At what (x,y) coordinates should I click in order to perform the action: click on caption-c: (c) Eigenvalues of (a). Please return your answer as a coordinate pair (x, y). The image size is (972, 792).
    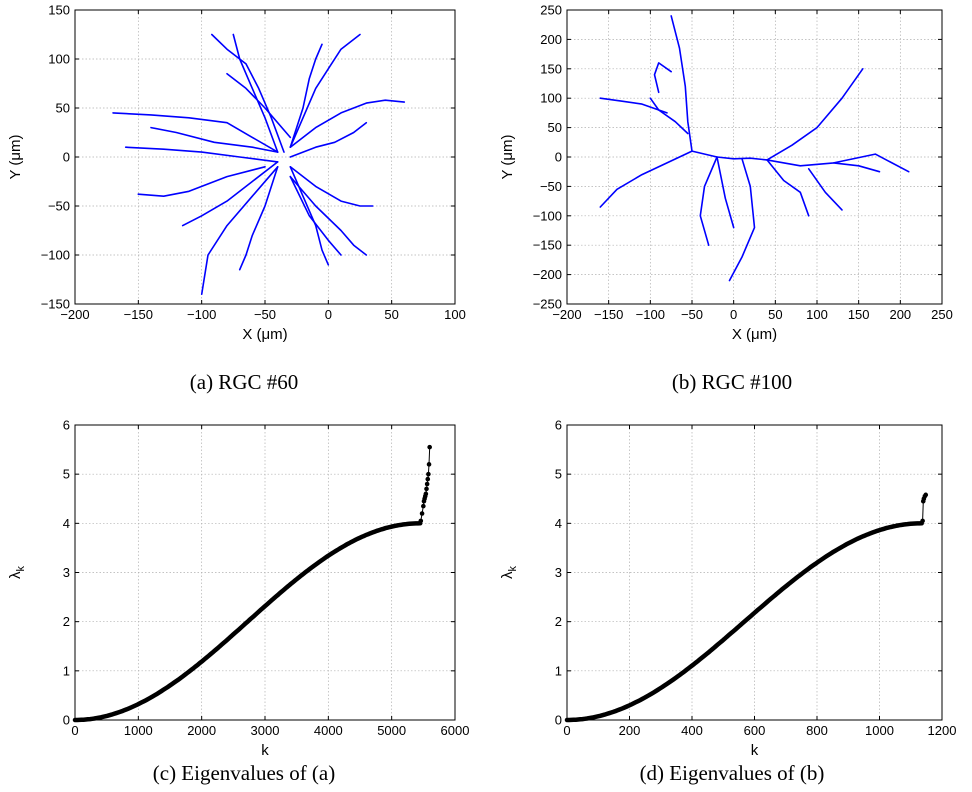
    Looking at the image, I should click on (244, 773).